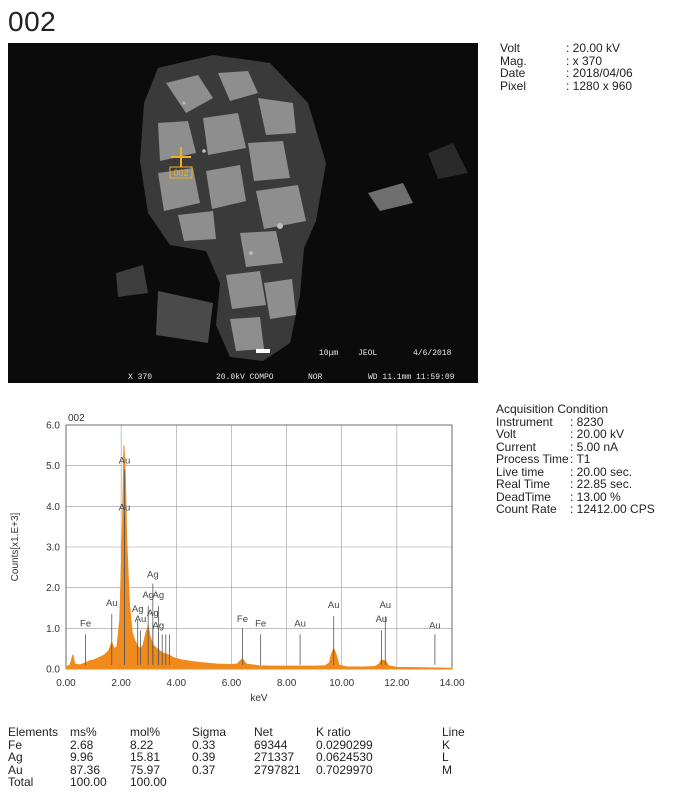 This screenshot has height=799, width=687. Describe the element at coordinates (601, 484) in the screenshot. I see `info-value: : 22.85 sec.` at that location.